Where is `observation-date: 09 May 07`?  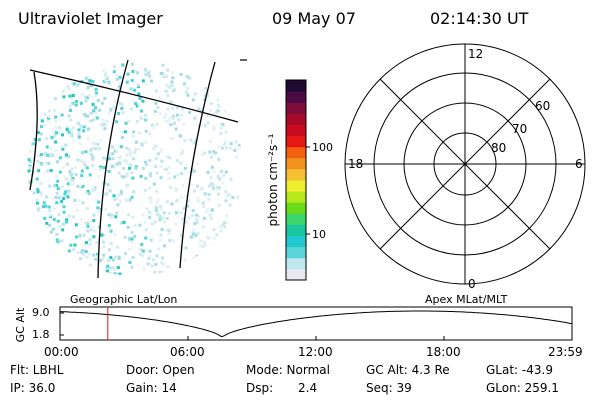
observation-date: 09 May 07 is located at coordinates (314, 18).